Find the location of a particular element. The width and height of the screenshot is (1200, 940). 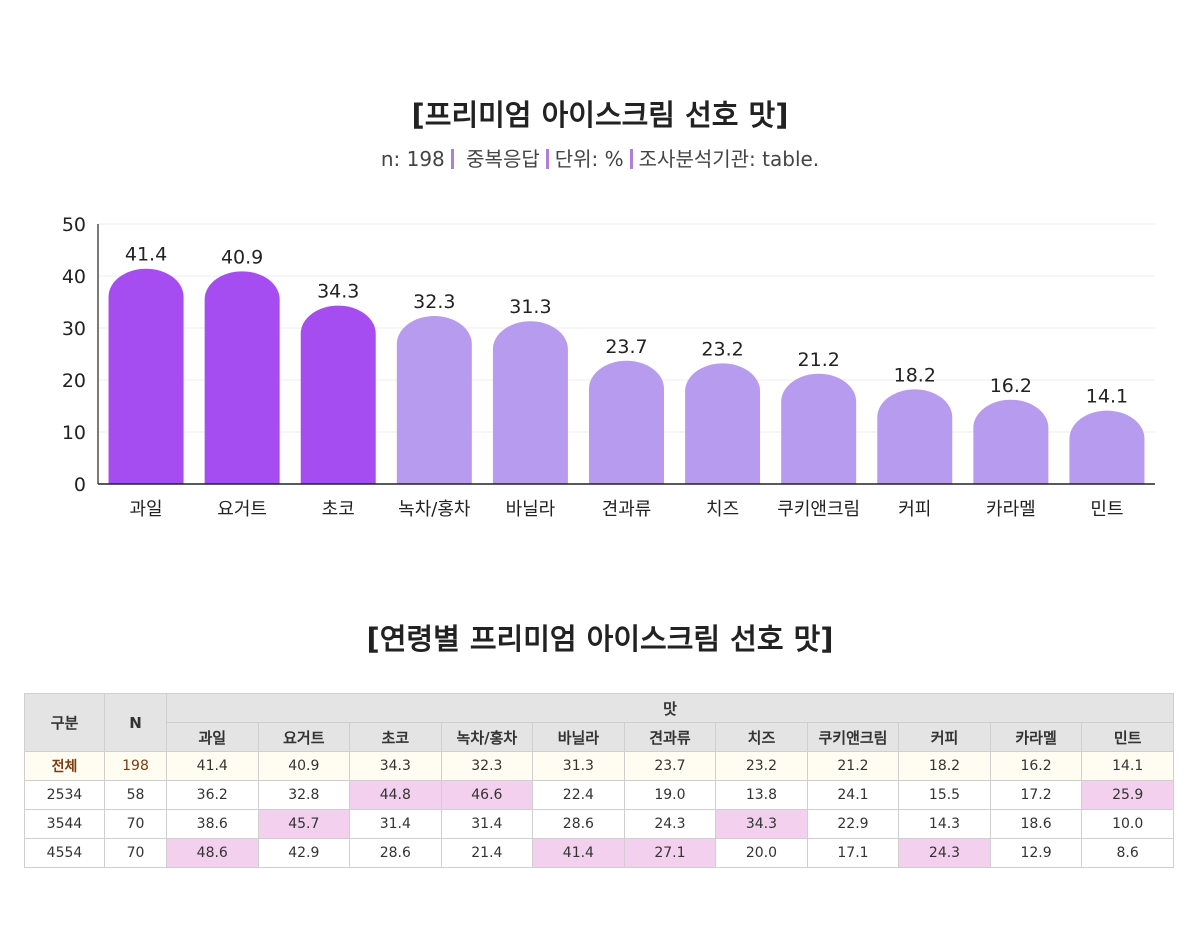

table-cell: 8.6 is located at coordinates (1127, 853).